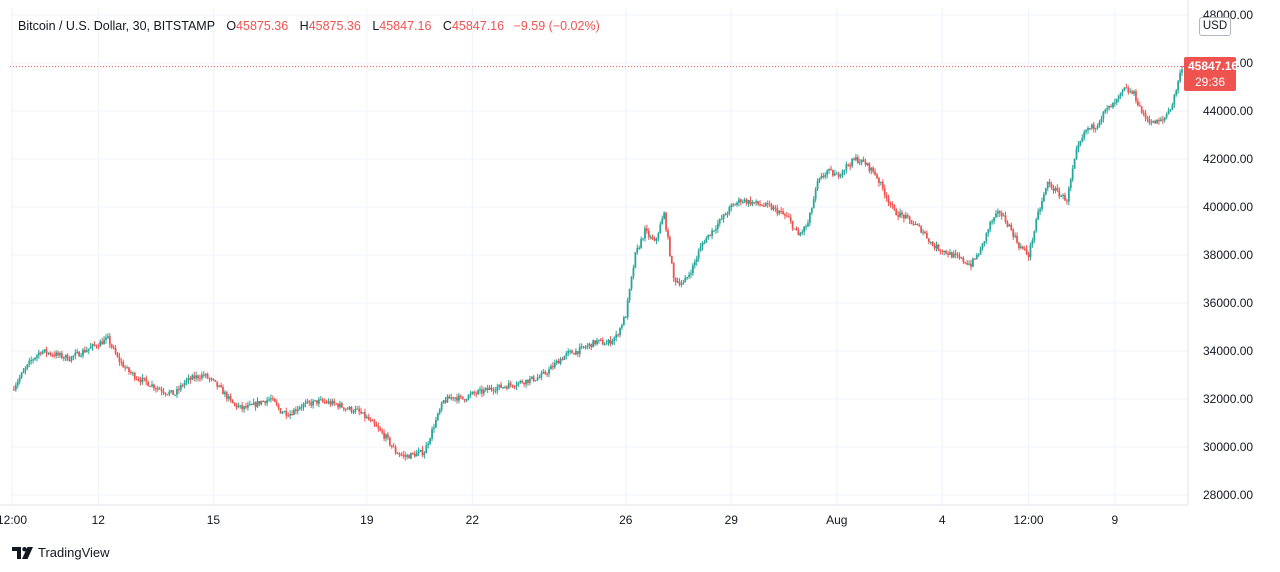  I want to click on currency-badge: USD, so click(1215, 26).